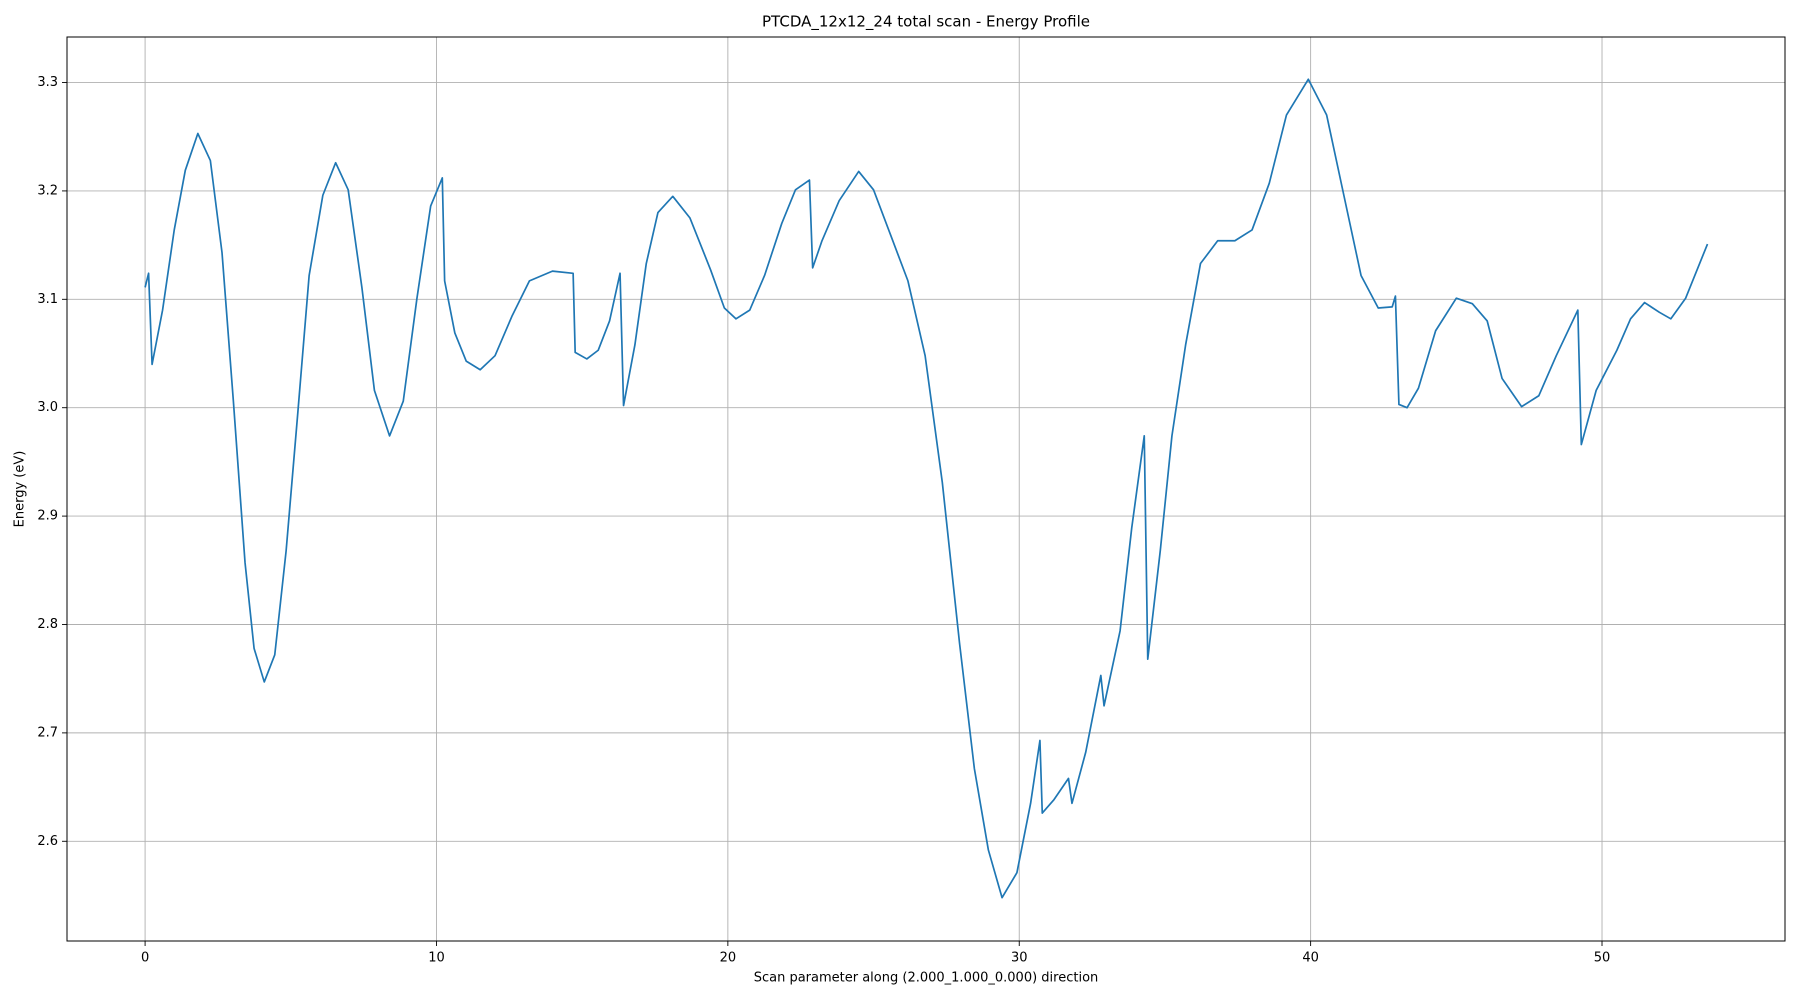  Describe the element at coordinates (1019, 958) in the screenshot. I see `x-tick-label: 30` at that location.